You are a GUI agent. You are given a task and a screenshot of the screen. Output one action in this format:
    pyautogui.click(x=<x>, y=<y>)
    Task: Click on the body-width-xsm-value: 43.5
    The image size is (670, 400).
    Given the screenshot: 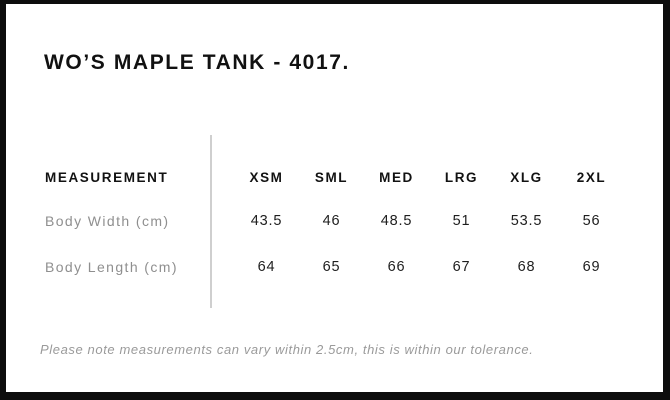 What is the action you would take?
    pyautogui.click(x=266, y=221)
    